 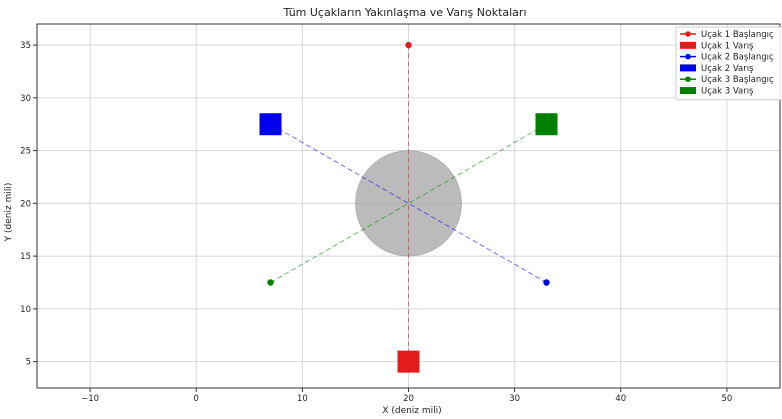 I want to click on x-tick-label: 50, so click(x=727, y=399).